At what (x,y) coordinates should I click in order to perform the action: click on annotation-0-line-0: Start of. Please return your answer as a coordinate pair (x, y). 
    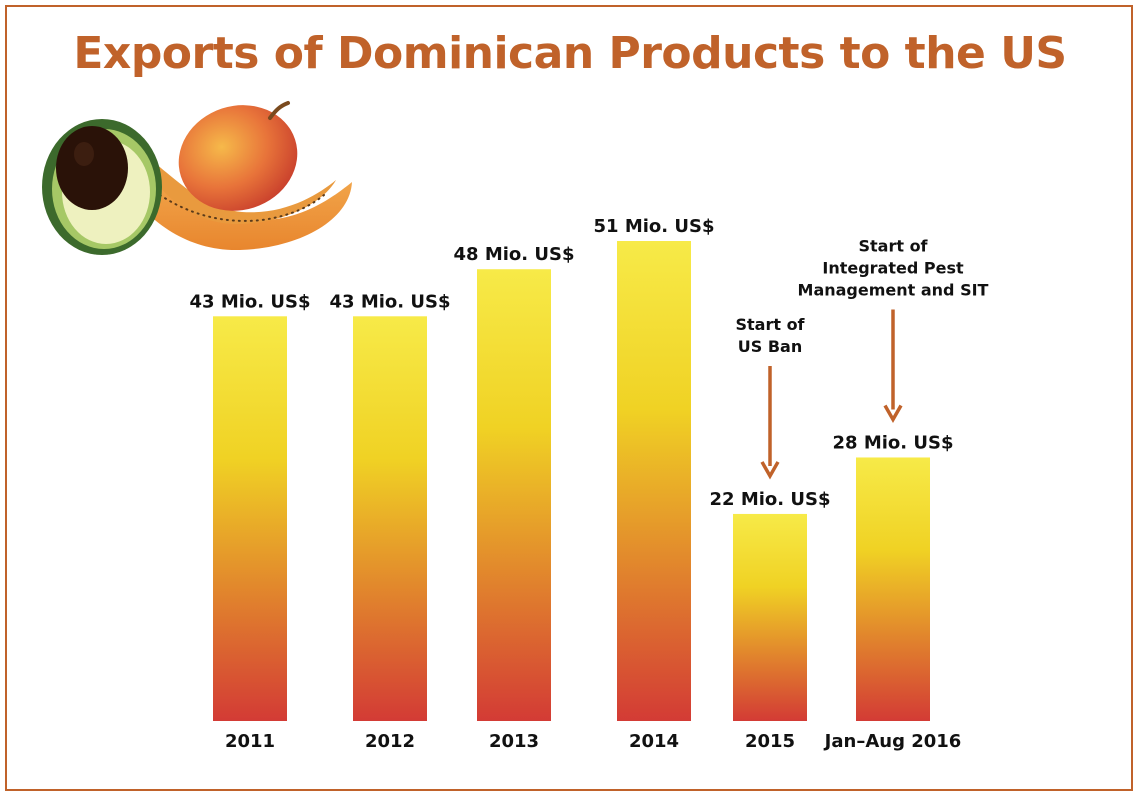
    Looking at the image, I should click on (770, 324).